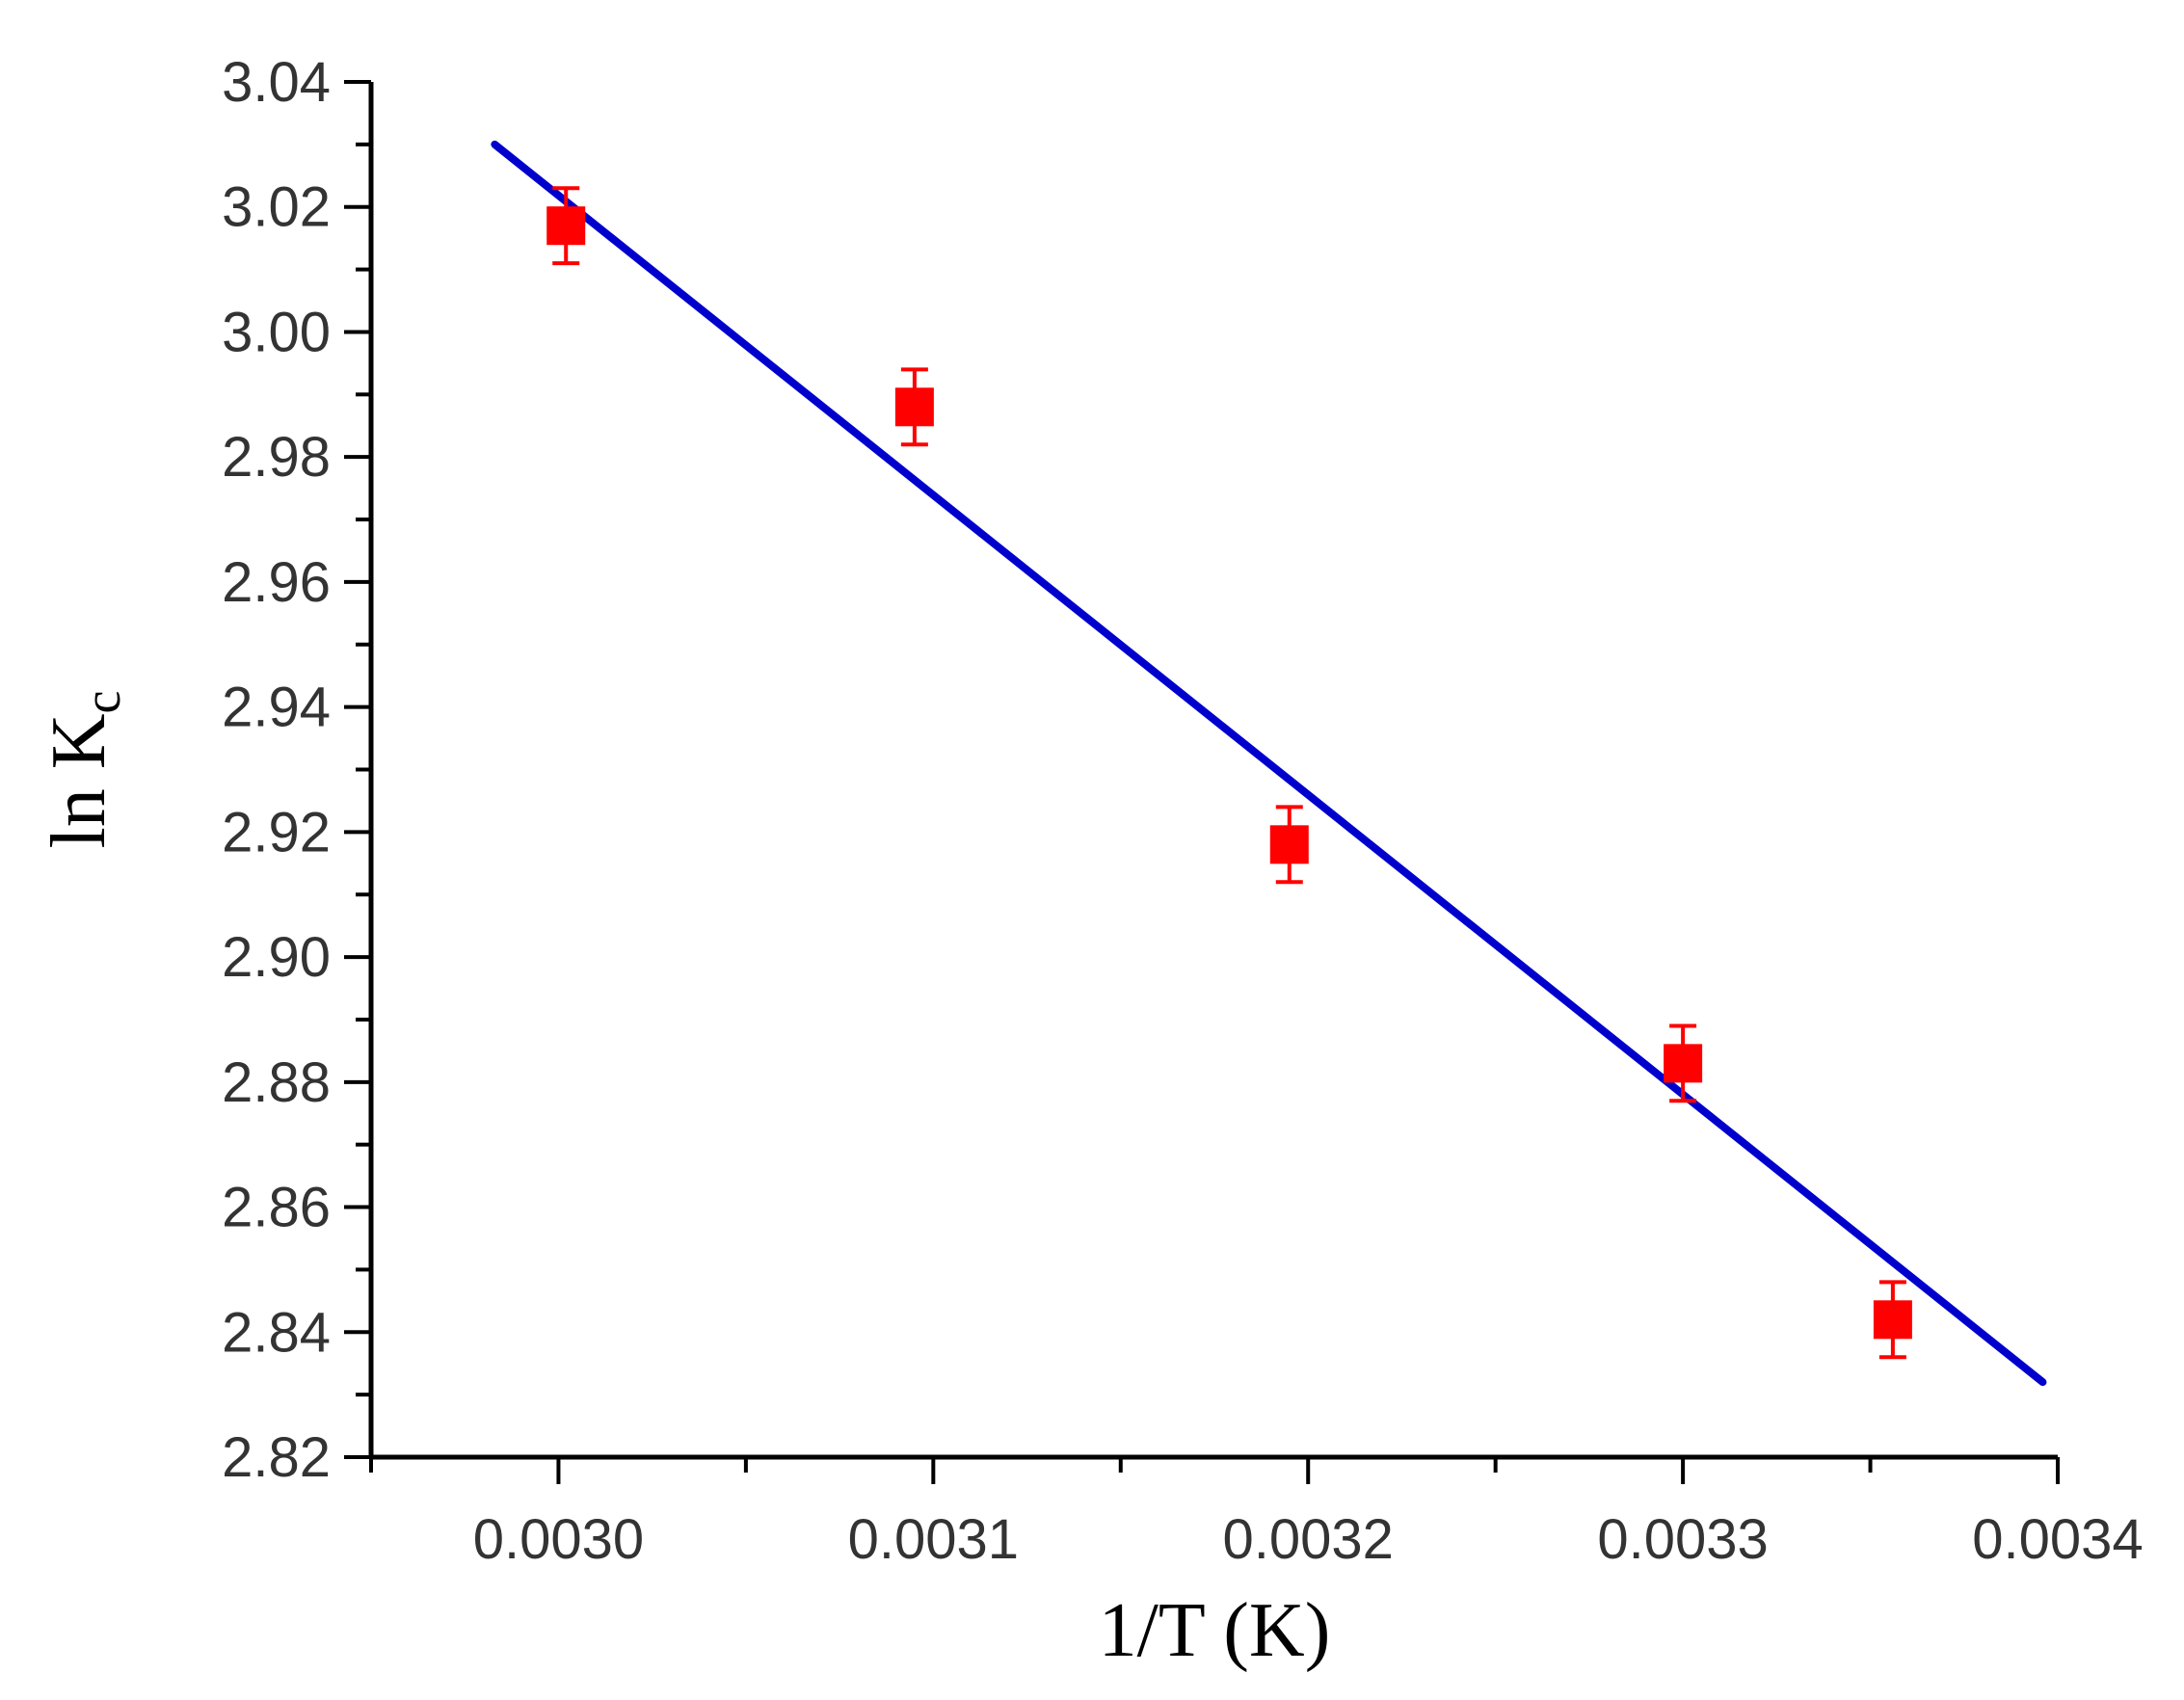  What do you see at coordinates (276, 582) in the screenshot?
I see `y-tick-label: 2.96` at bounding box center [276, 582].